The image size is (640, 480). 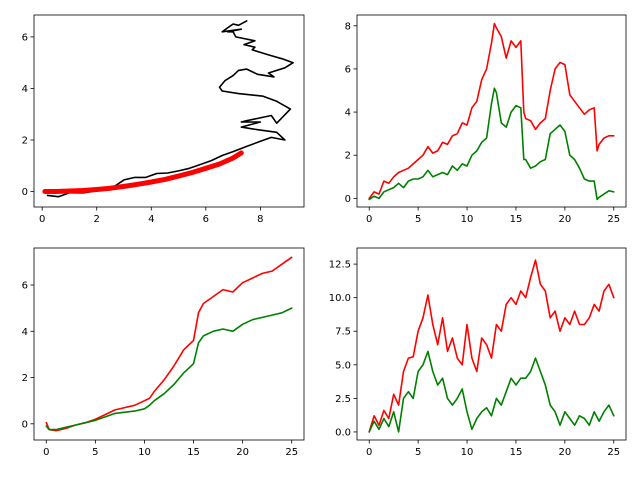 I want to click on y-tick-label: 12.5, so click(x=340, y=265).